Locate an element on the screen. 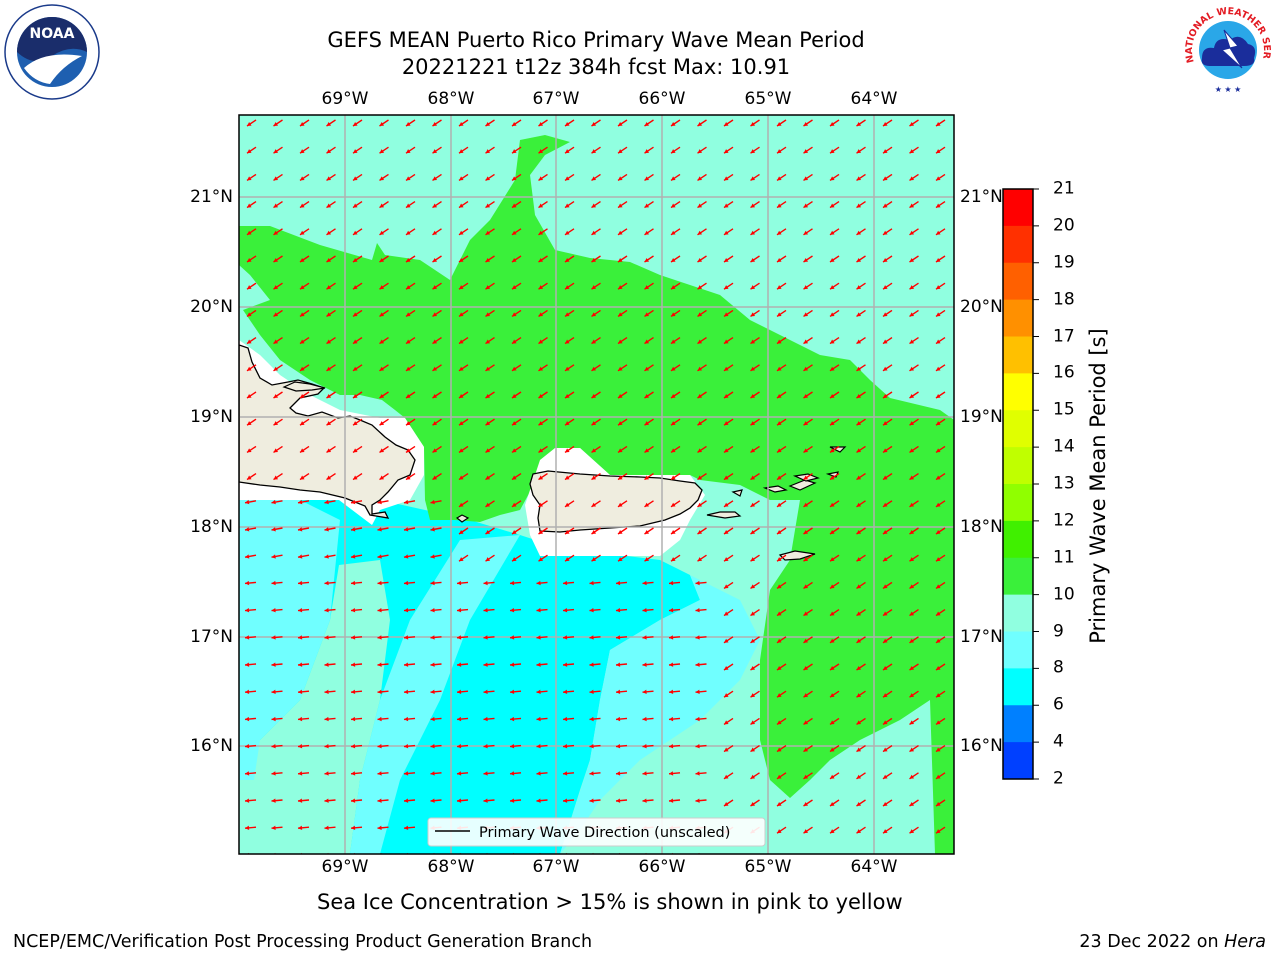 The image size is (1280, 960). lat-label-right: 20°N is located at coordinates (981, 307).